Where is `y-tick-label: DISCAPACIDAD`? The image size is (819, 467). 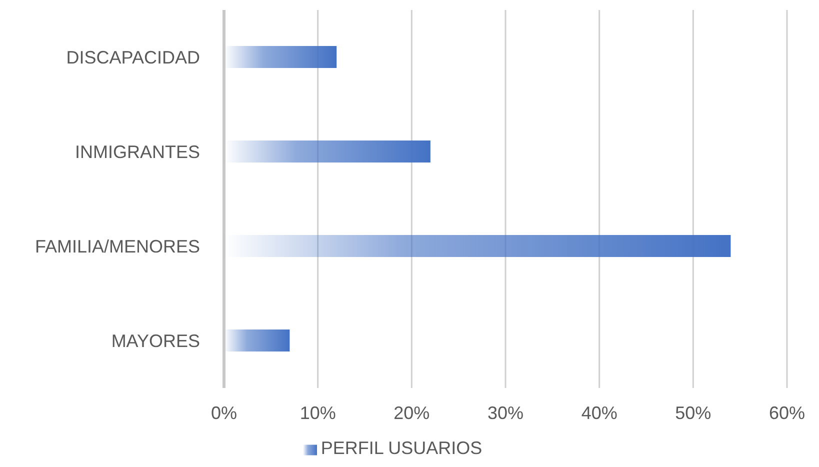 y-tick-label: DISCAPACIDAD is located at coordinates (133, 58).